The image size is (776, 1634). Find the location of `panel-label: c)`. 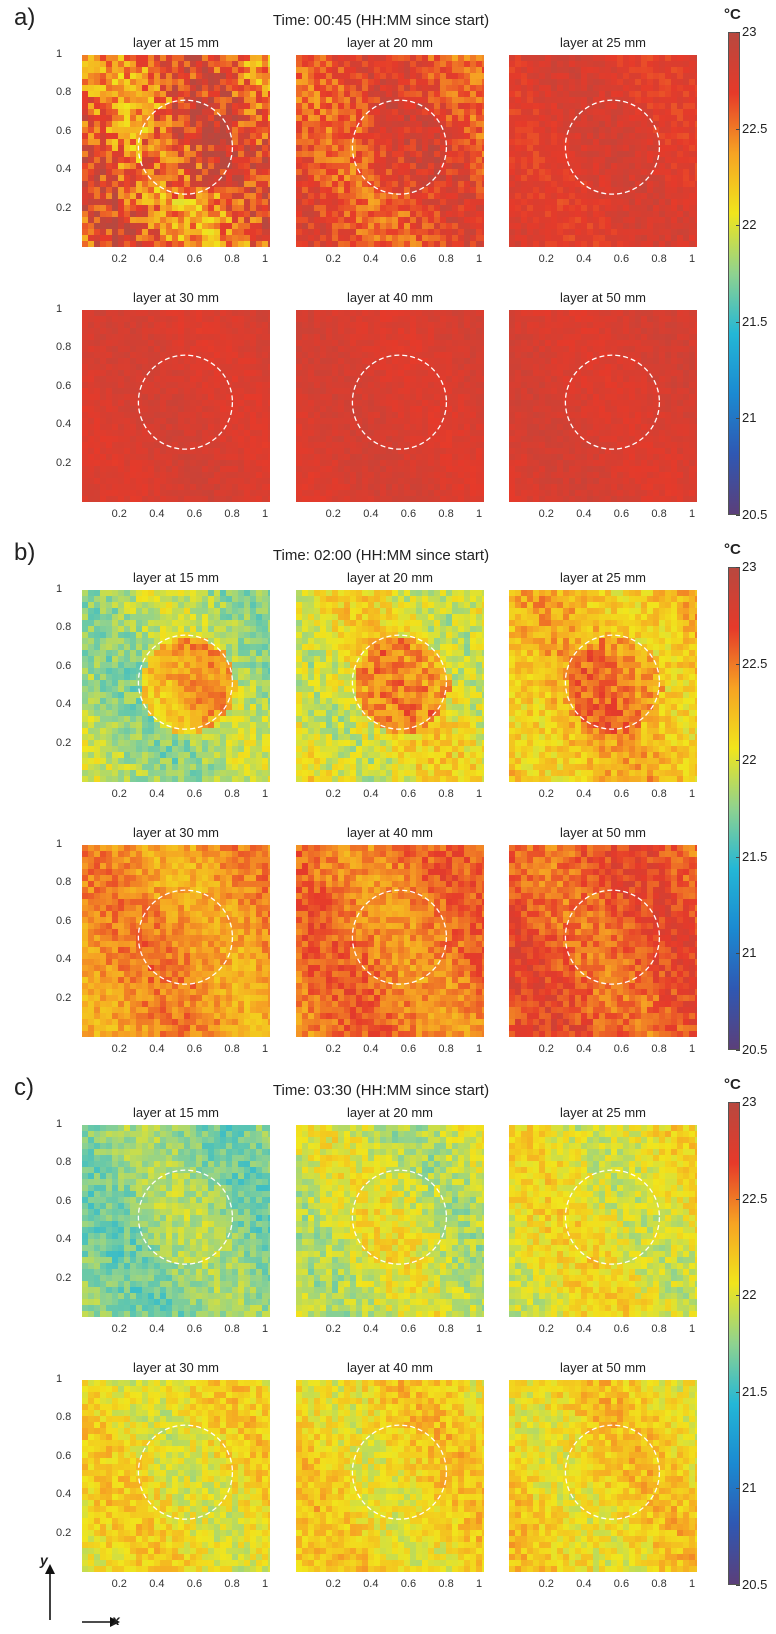

panel-label: c) is located at coordinates (24, 1087).